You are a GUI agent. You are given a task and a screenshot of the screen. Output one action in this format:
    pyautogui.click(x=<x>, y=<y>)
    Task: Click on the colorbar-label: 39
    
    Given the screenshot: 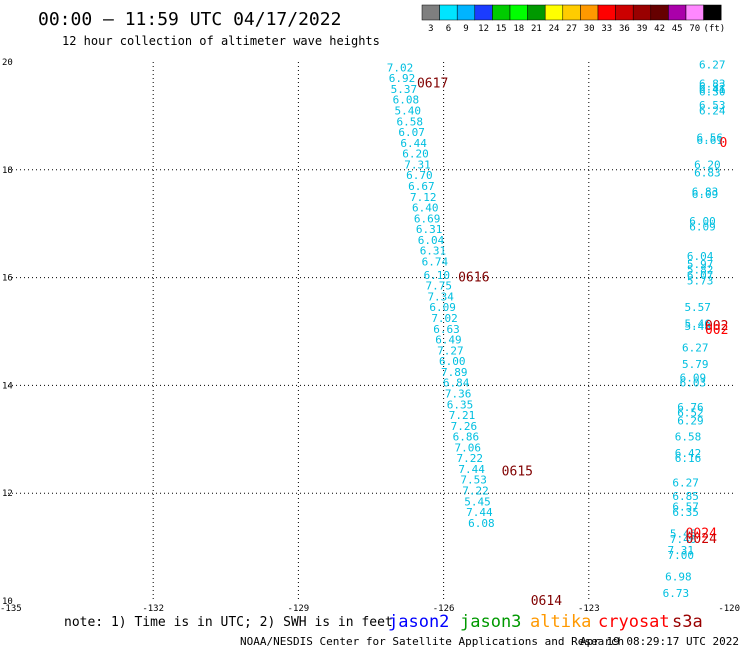 What is the action you would take?
    pyautogui.click(x=642, y=29)
    